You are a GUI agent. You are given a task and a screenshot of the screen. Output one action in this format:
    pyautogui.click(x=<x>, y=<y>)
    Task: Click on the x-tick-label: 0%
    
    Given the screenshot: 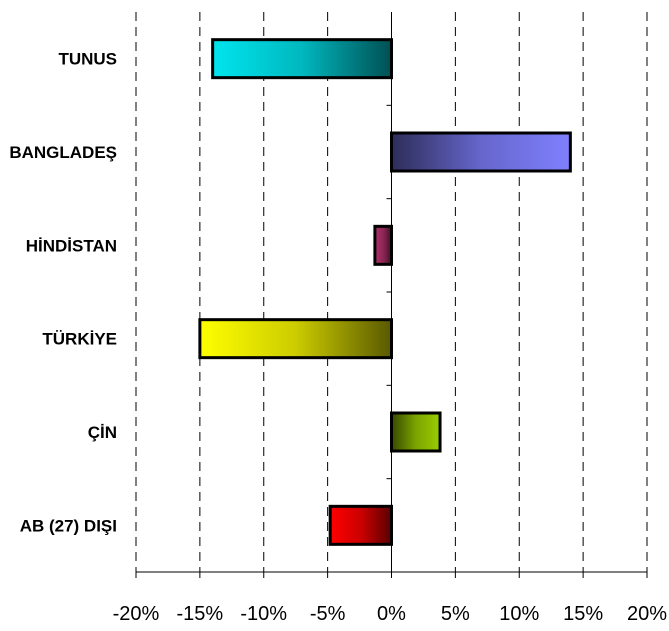 What is the action you would take?
    pyautogui.click(x=391, y=614)
    